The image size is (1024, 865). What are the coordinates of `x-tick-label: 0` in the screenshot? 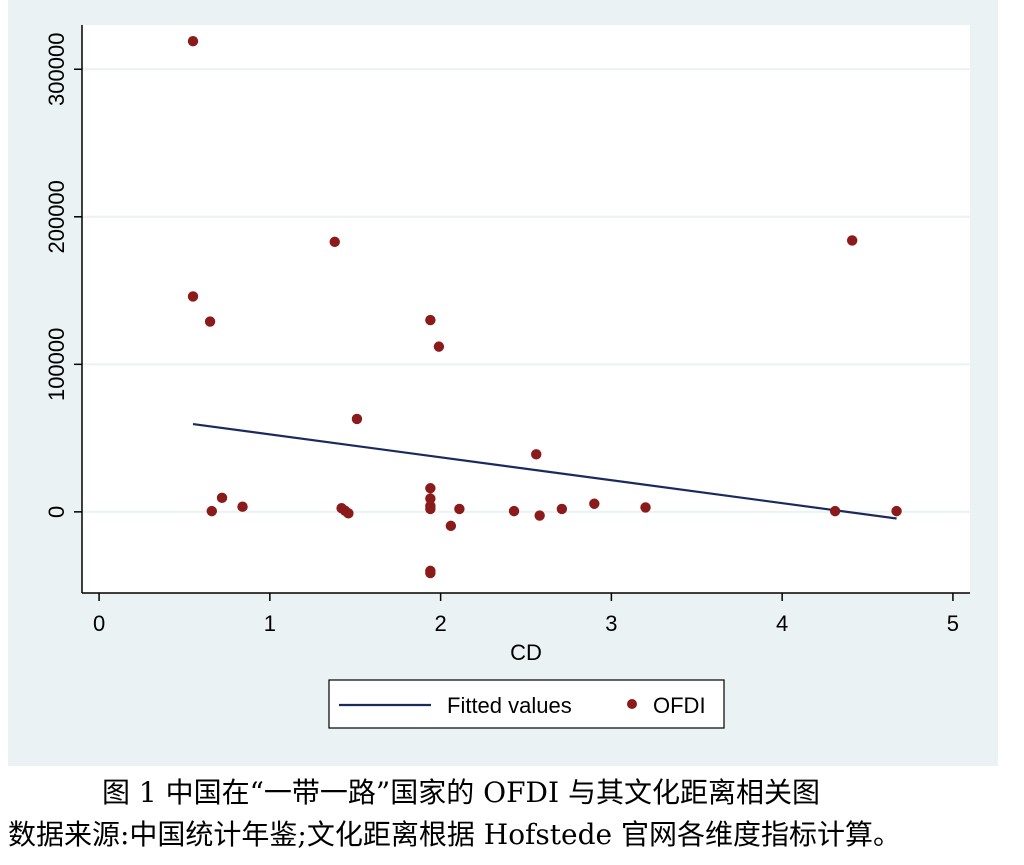 It's located at (99, 623).